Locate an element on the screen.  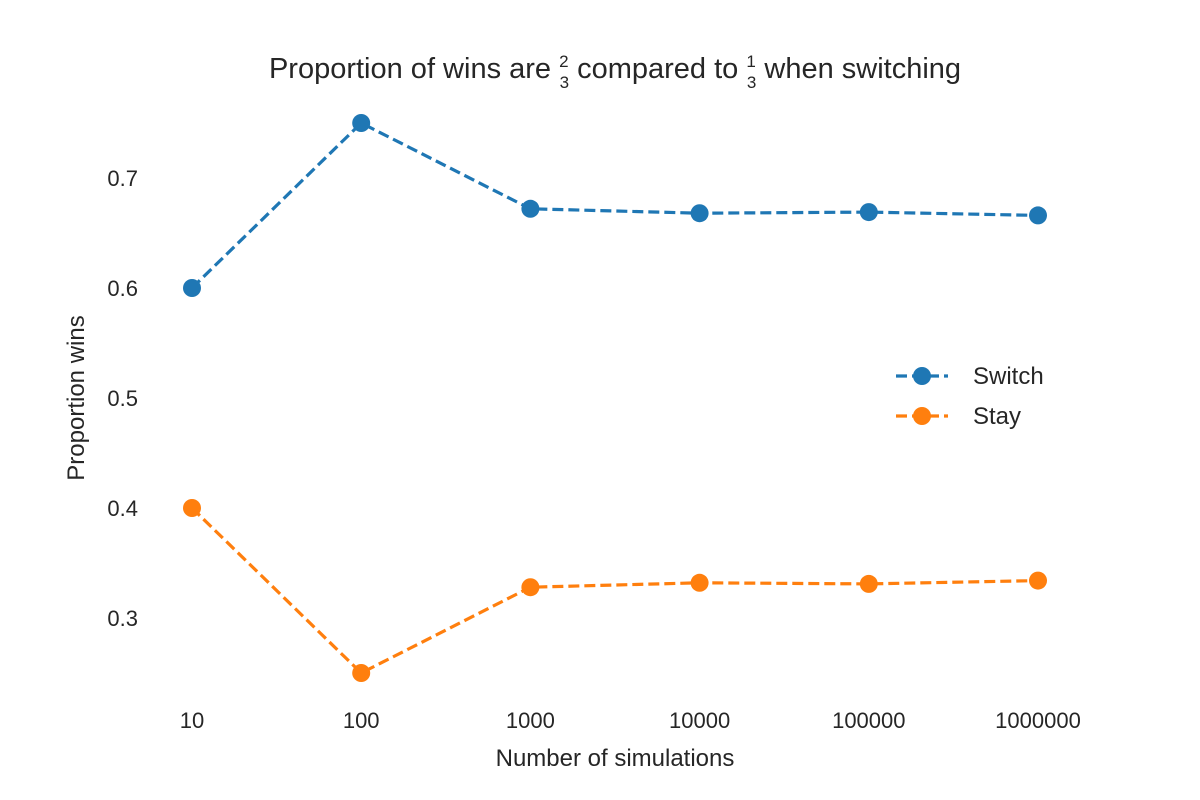
y-axis-ticks: 0.3 0.4 0.5 0.6 0.7 is located at coordinates (122, 398).